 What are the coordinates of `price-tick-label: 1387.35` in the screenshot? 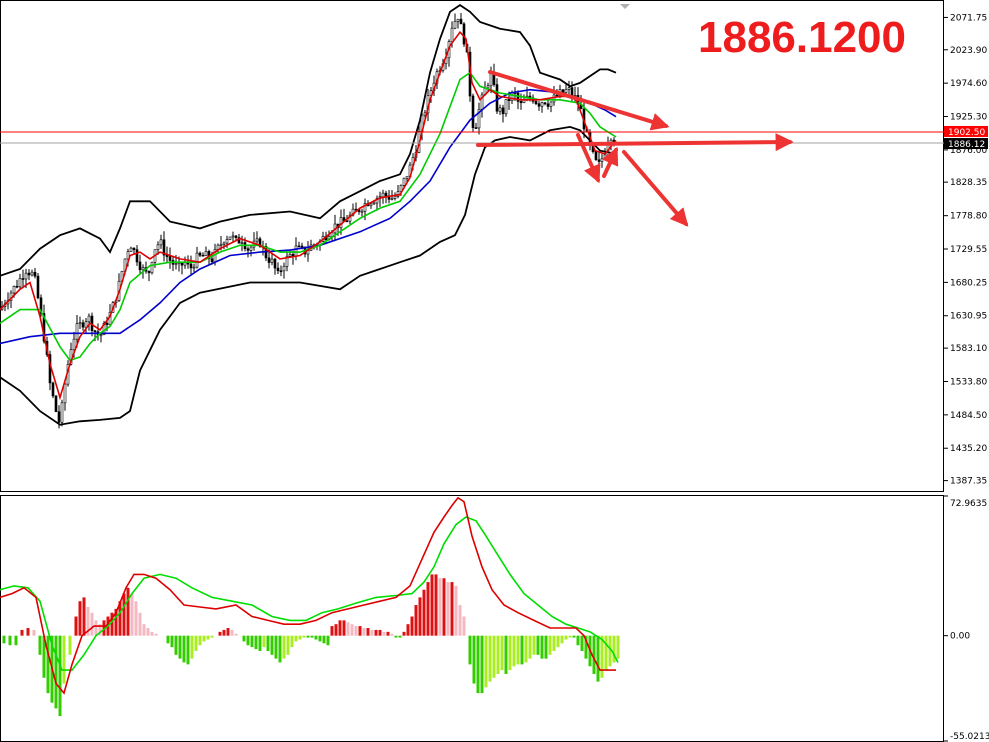 It's located at (968, 482).